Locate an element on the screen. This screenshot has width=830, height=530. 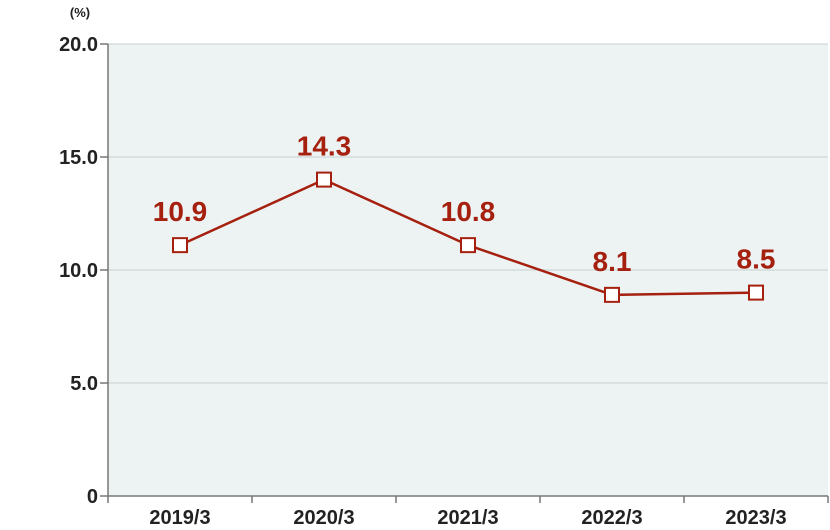
y-tick-label: 15.0 is located at coordinates (78, 158).